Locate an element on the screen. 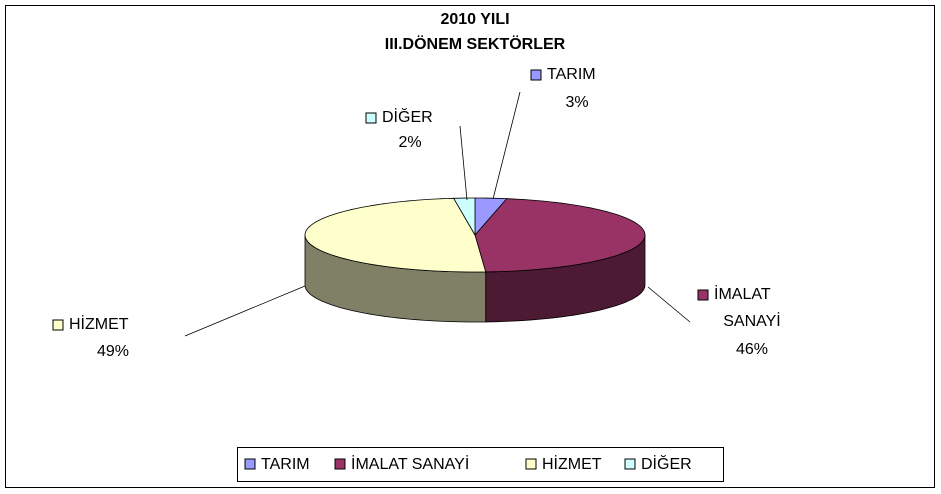  legend-box is located at coordinates (480, 464).